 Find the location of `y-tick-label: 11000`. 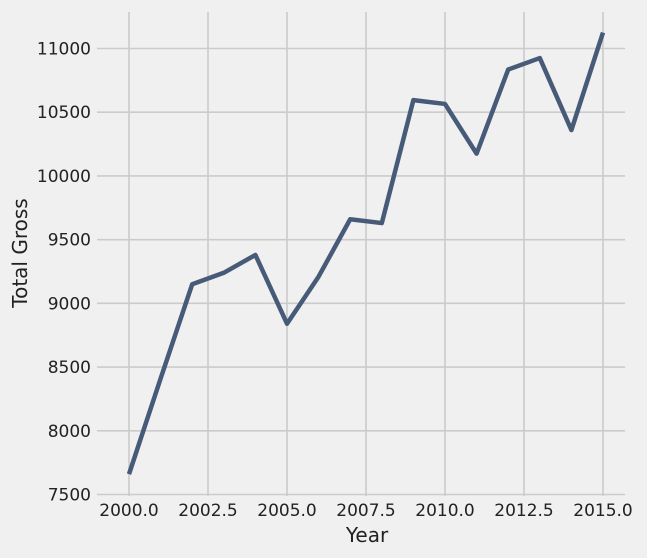

y-tick-label: 11000 is located at coordinates (64, 50).